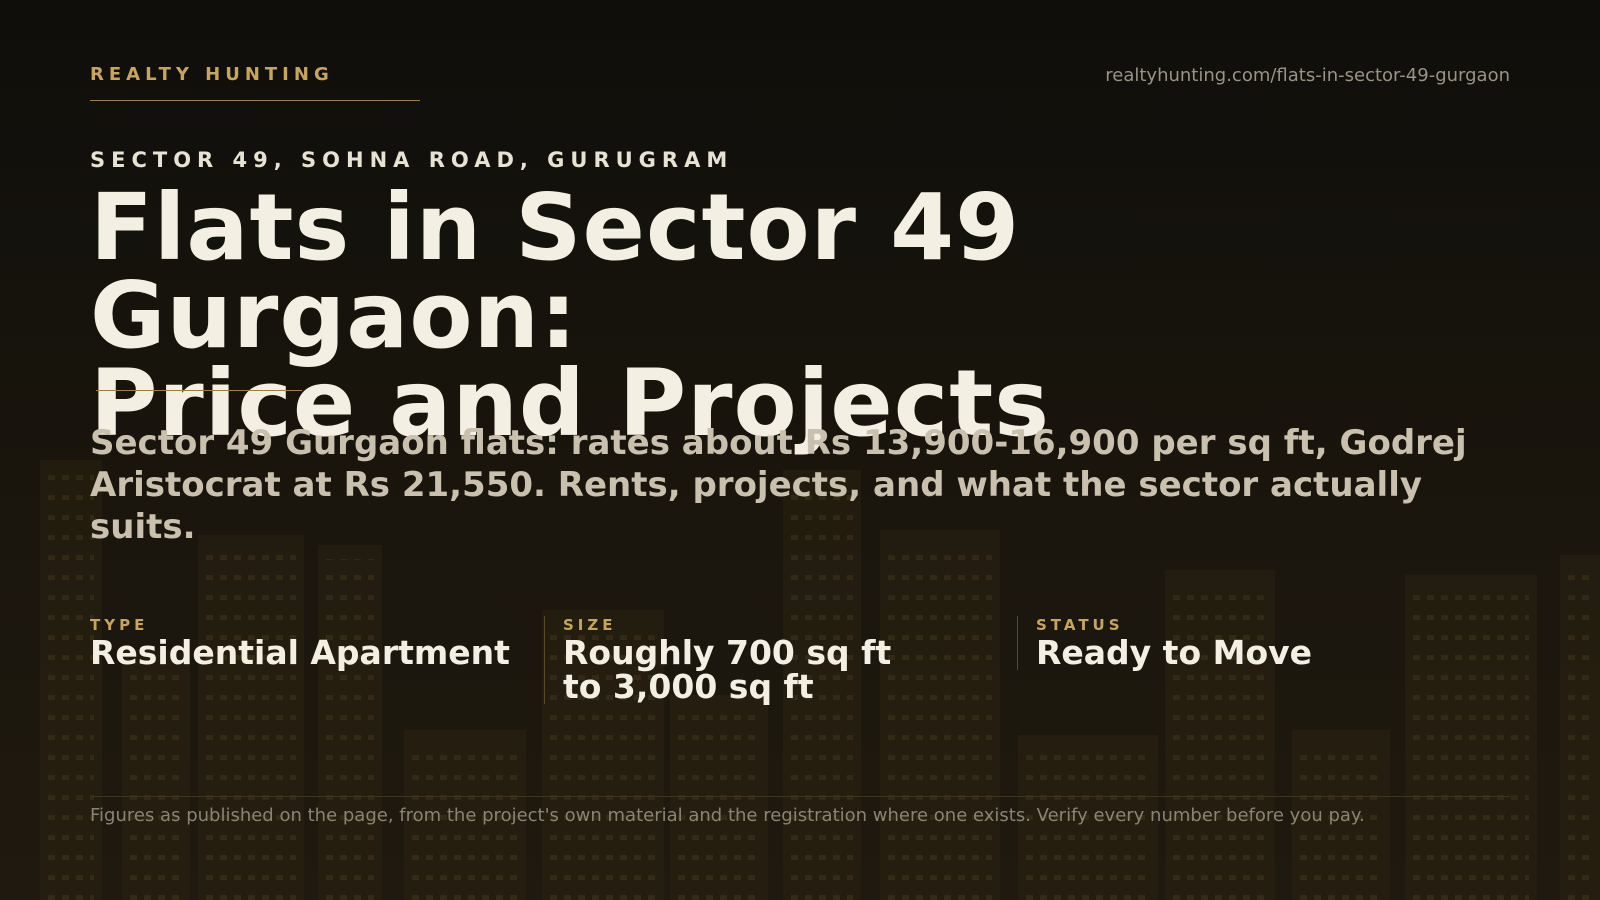  I want to click on title-line-2: Price and Projects, so click(570, 403).